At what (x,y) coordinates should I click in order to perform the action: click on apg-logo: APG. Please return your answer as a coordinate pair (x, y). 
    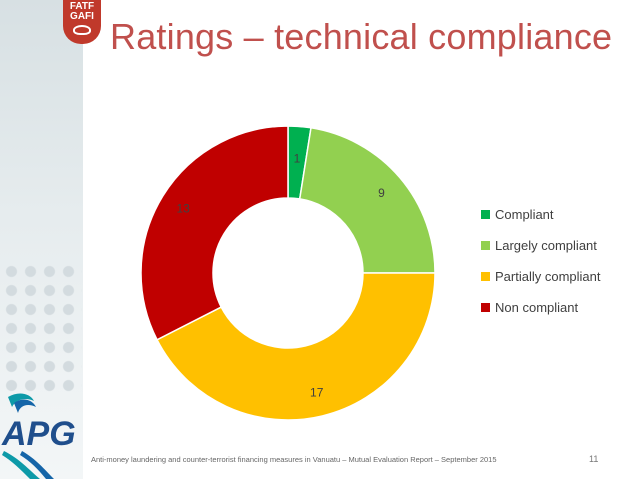
    Looking at the image, I should click on (38, 436).